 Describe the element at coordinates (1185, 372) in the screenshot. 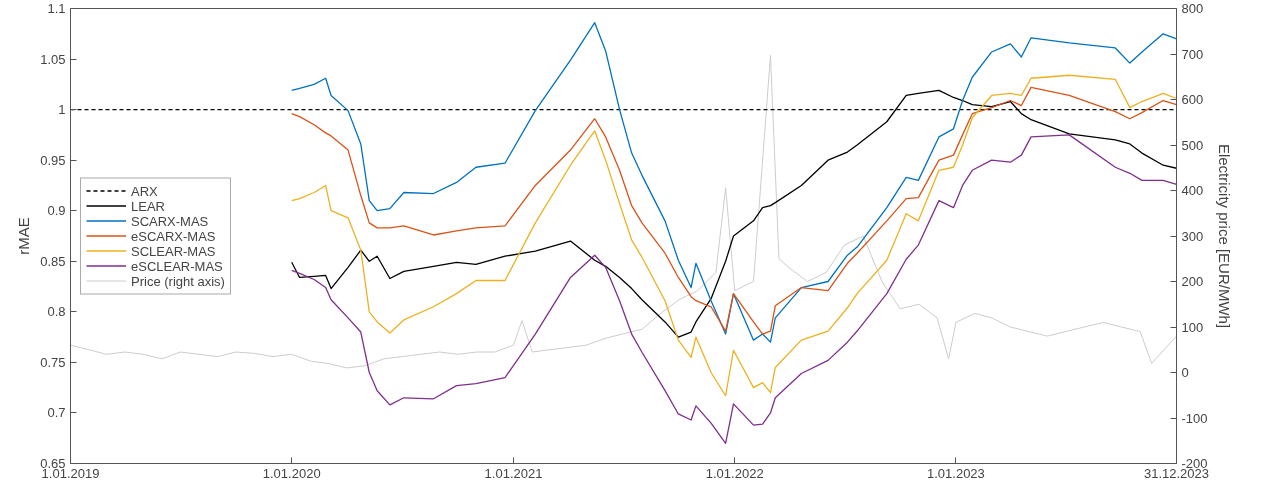

I see `y2-tick-label: 0` at that location.